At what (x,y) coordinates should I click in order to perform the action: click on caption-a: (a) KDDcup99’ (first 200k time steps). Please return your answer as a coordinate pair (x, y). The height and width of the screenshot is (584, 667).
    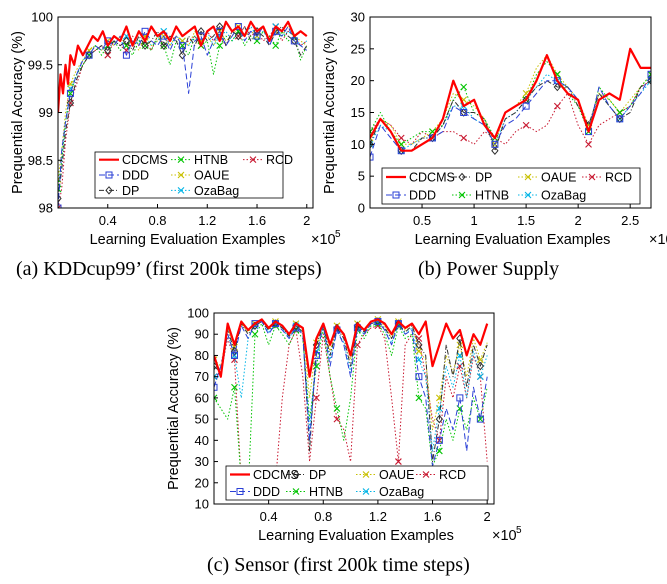
    Looking at the image, I should click on (169, 269).